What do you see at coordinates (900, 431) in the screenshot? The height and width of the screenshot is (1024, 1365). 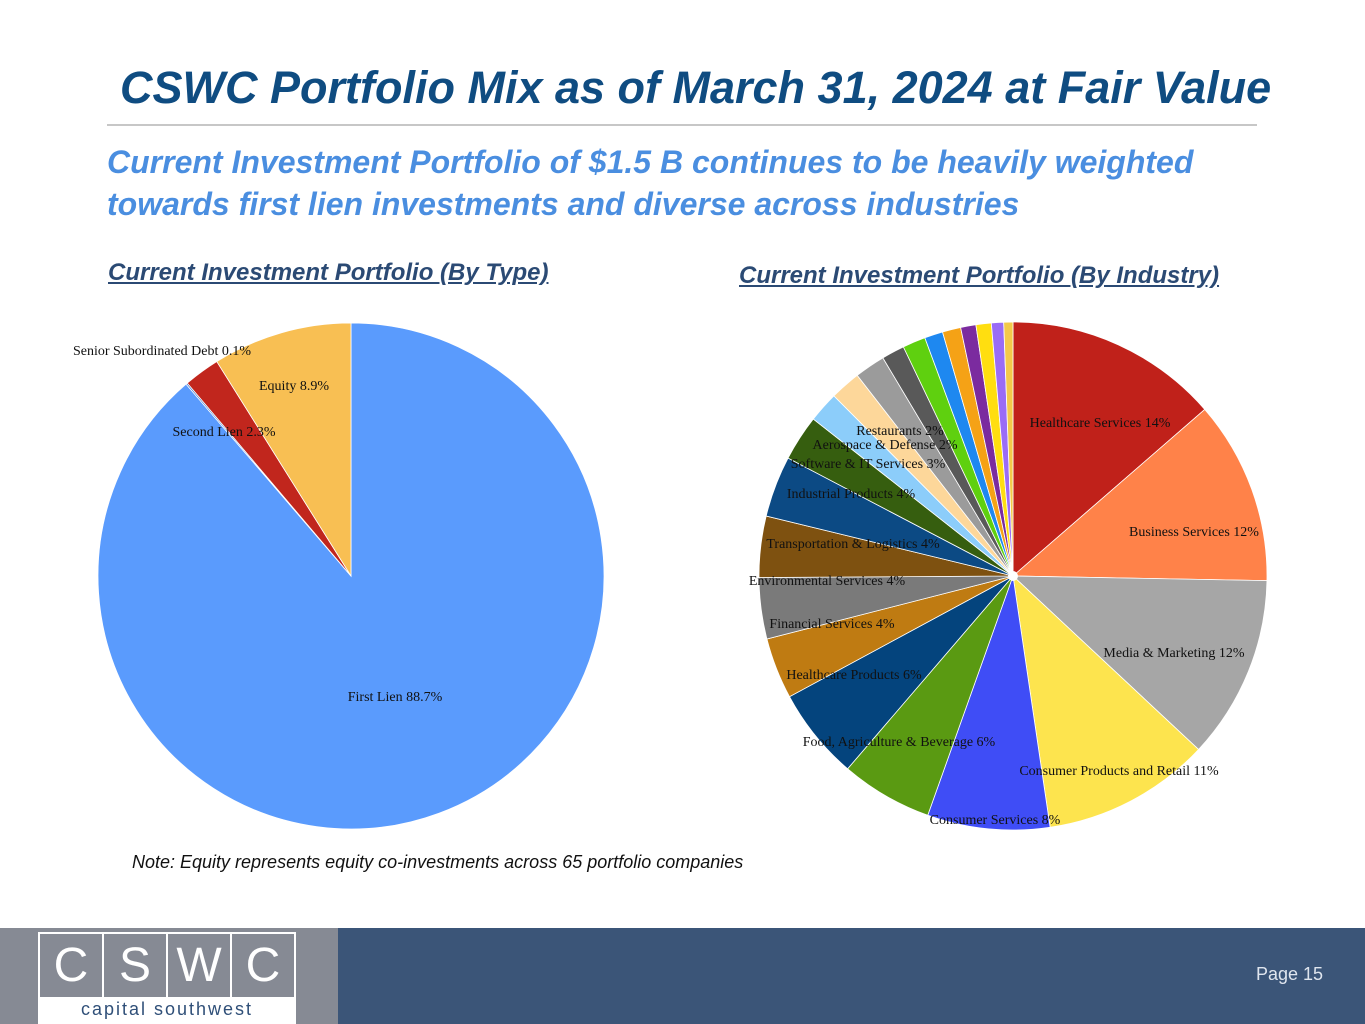 I see `pie-label-restaurants: Restaurants 2%` at bounding box center [900, 431].